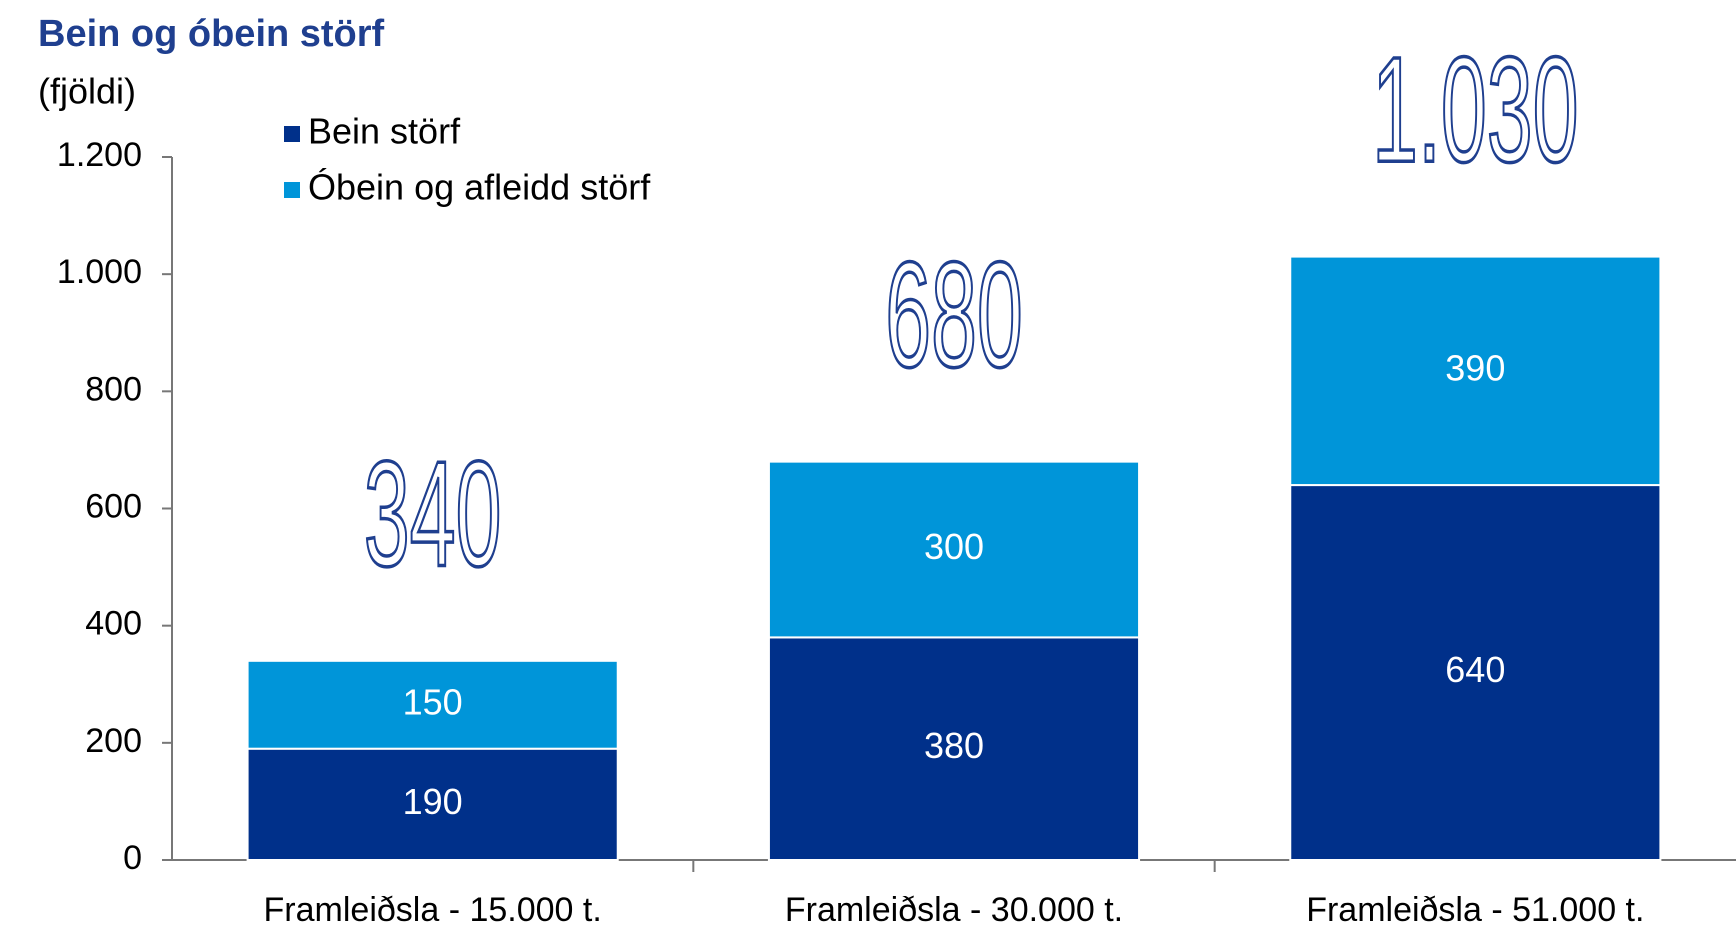 The width and height of the screenshot is (1736, 934). I want to click on y-tick-label: 800, so click(113, 389).